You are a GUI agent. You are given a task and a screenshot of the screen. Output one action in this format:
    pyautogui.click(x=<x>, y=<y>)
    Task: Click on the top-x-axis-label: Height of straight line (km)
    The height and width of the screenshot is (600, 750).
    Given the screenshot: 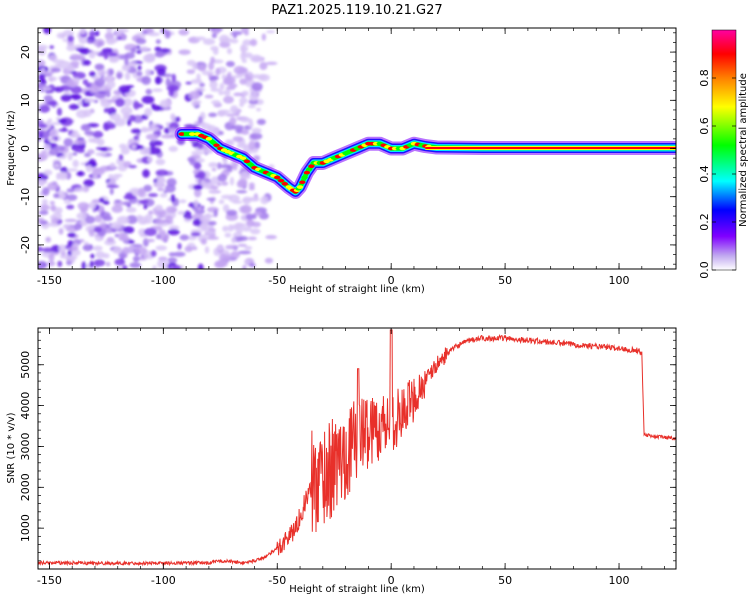 What is the action you would take?
    pyautogui.click(x=357, y=289)
    